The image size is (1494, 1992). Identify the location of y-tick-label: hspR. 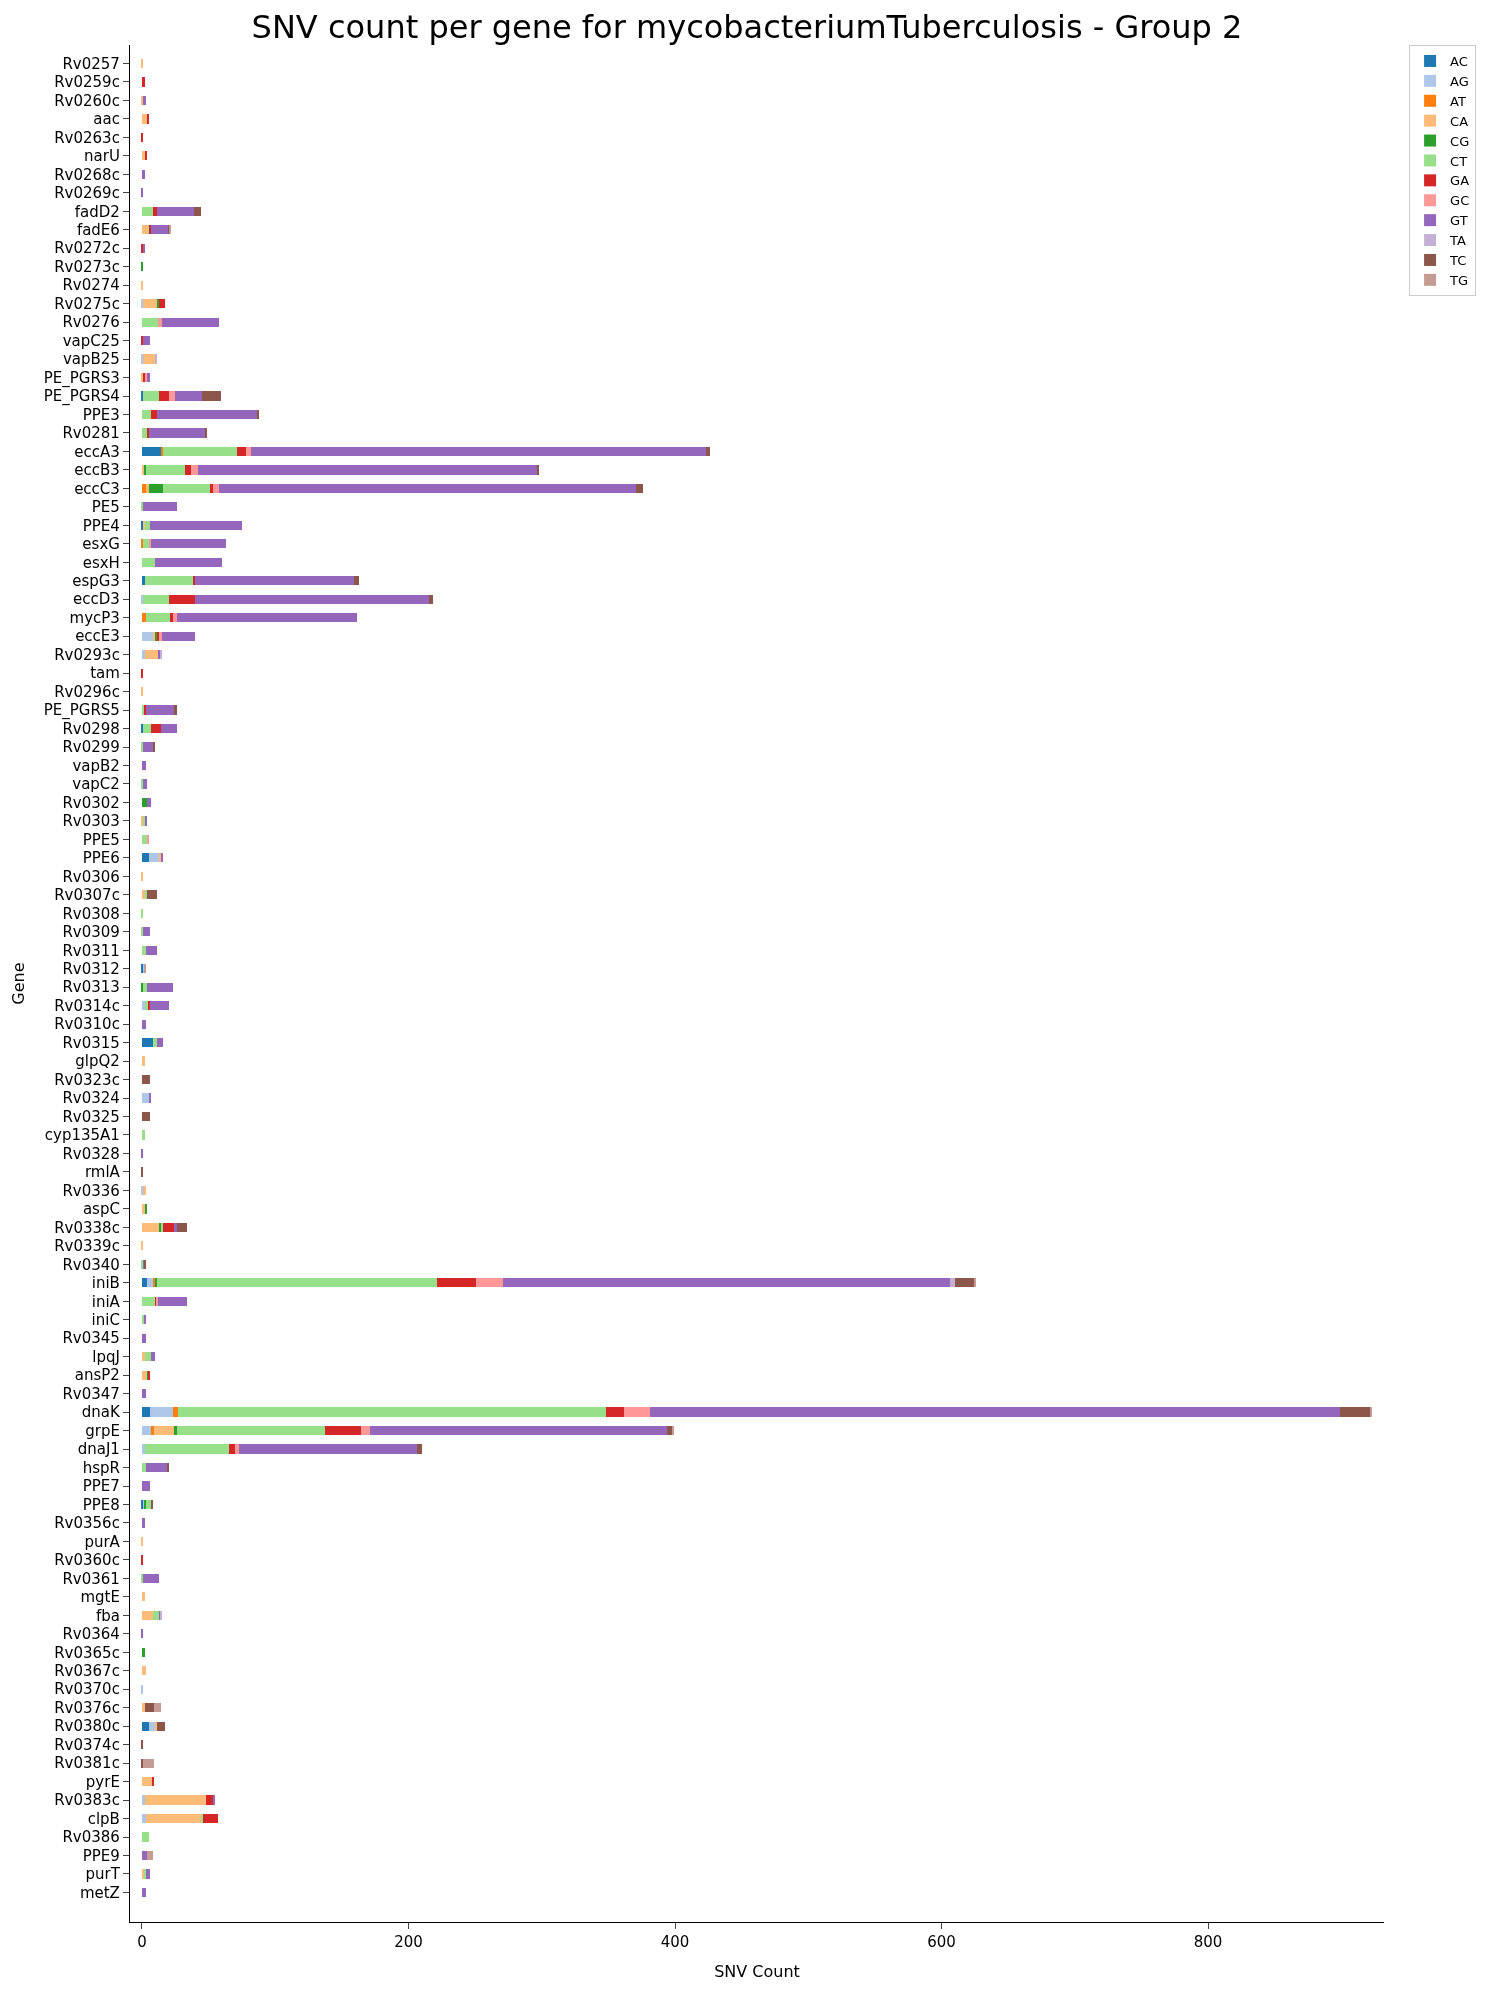
(101, 1467).